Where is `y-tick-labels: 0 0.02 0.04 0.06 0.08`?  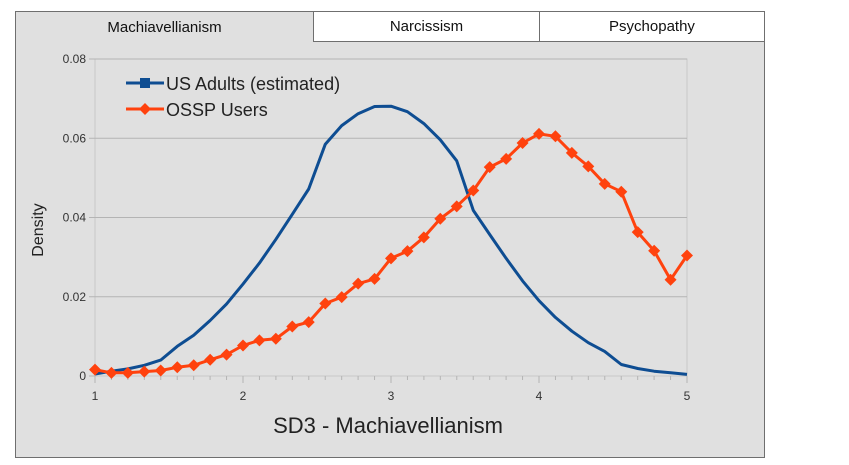 y-tick-labels: 0 0.02 0.04 0.06 0.08 is located at coordinates (75, 217).